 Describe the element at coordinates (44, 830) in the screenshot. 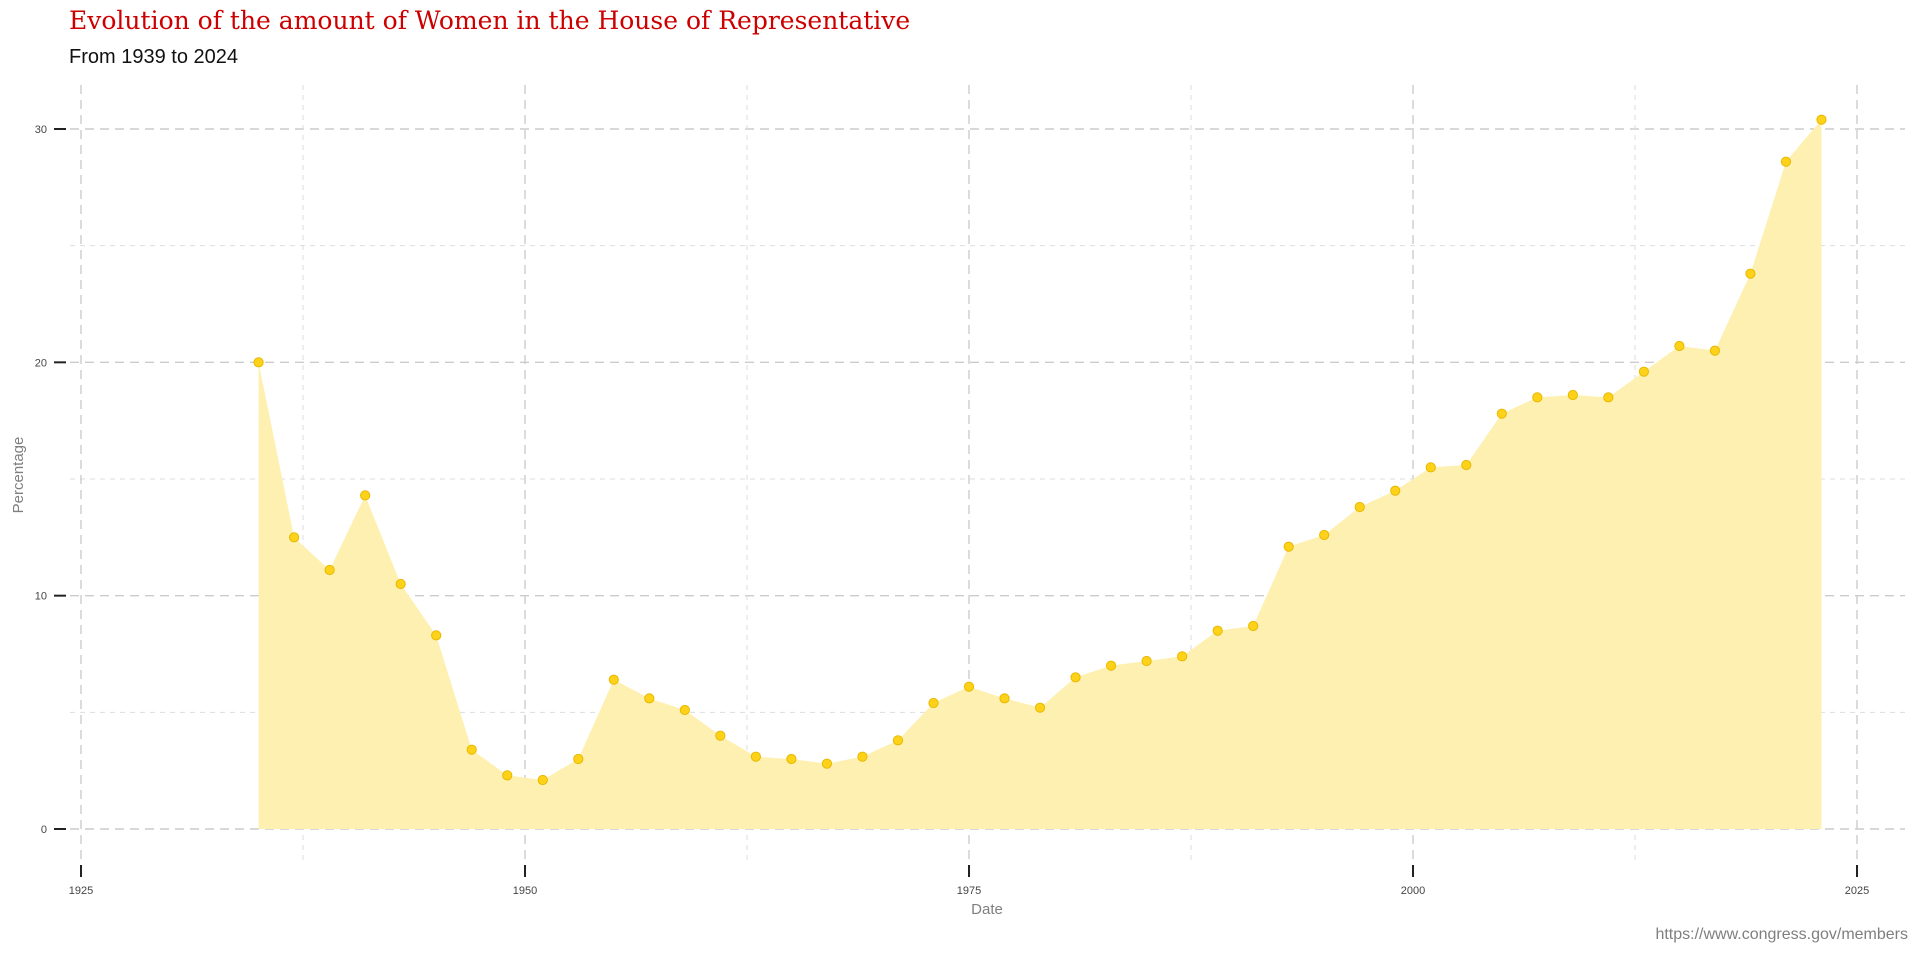

I see `y-tick-label: 0` at that location.